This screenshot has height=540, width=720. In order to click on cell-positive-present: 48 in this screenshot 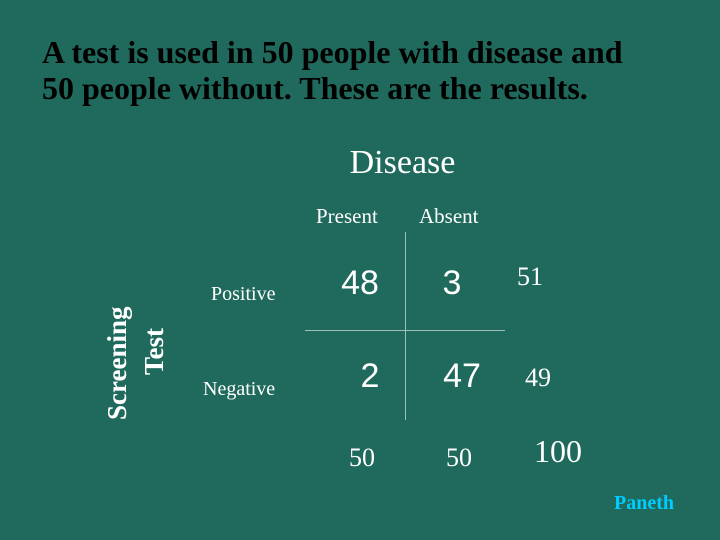, I will do `click(360, 283)`.